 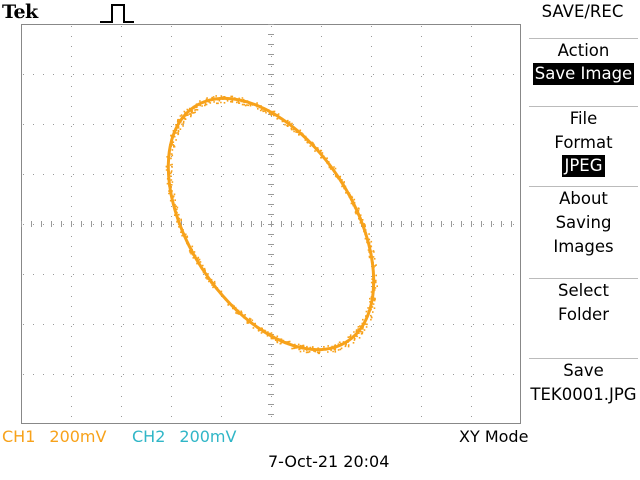 What do you see at coordinates (583, 198) in the screenshot?
I see `about-line-1: About` at bounding box center [583, 198].